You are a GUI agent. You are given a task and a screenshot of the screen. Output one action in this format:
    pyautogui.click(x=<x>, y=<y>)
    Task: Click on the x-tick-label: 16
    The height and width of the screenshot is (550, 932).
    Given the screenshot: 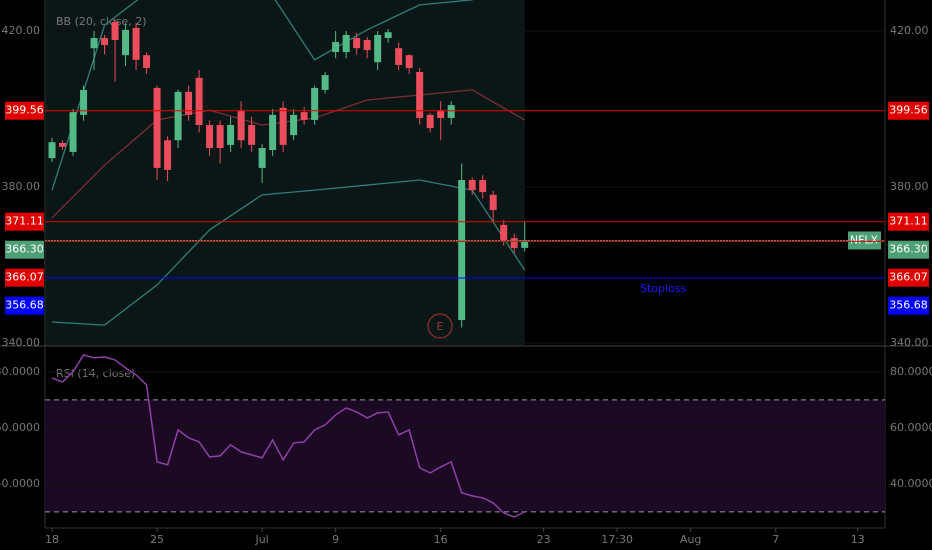 What is the action you would take?
    pyautogui.click(x=441, y=539)
    